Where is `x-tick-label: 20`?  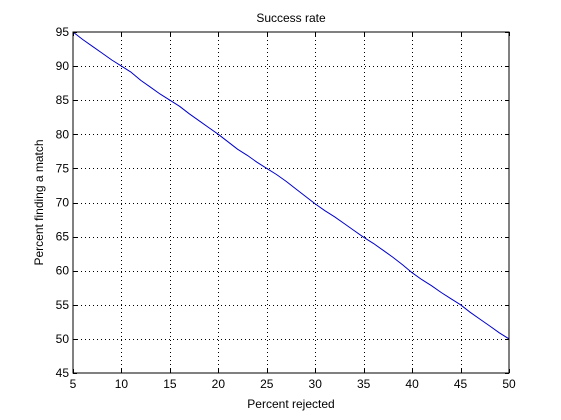 x-tick-label: 20 is located at coordinates (219, 384).